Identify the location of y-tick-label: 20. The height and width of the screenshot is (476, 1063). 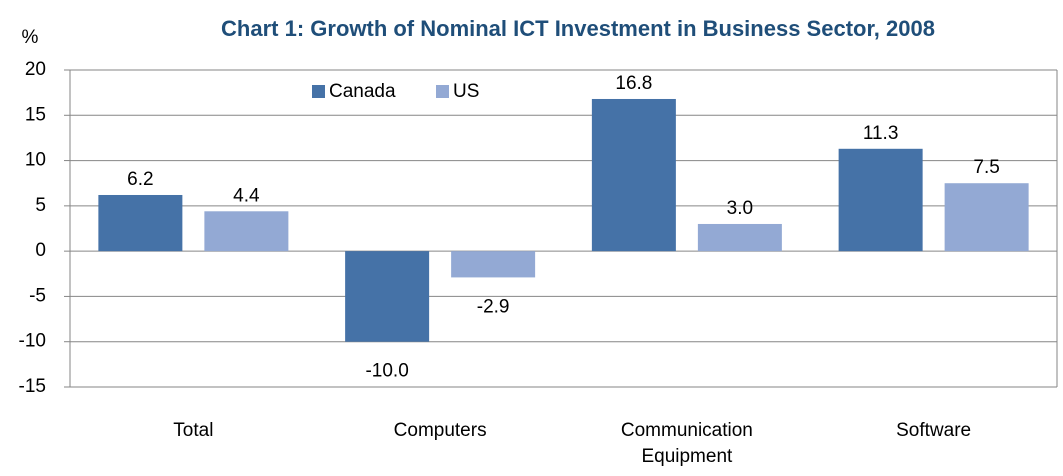
(35, 69).